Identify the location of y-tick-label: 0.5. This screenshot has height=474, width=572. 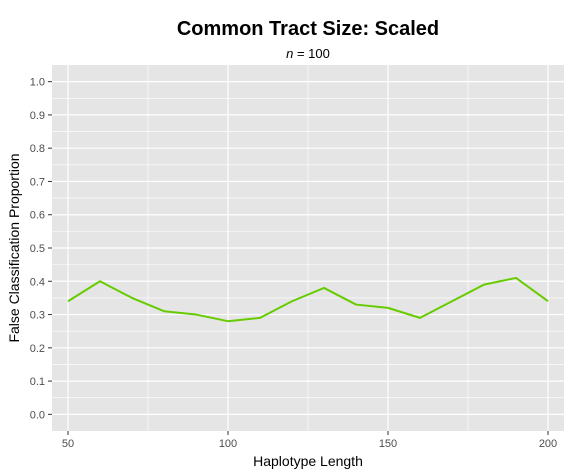
(37, 249).